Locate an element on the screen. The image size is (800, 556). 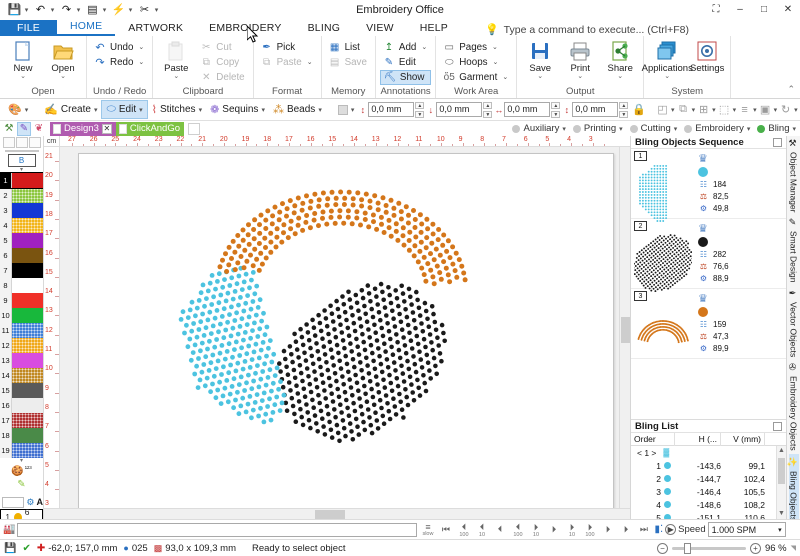
width-field: 0,0 mm is located at coordinates (527, 109).